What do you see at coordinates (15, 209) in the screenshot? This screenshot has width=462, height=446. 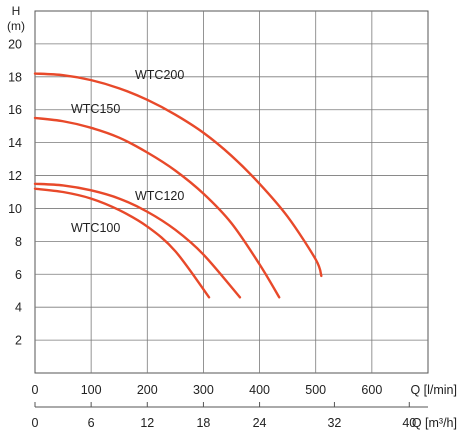 I see `y-tick-label: 10` at bounding box center [15, 209].